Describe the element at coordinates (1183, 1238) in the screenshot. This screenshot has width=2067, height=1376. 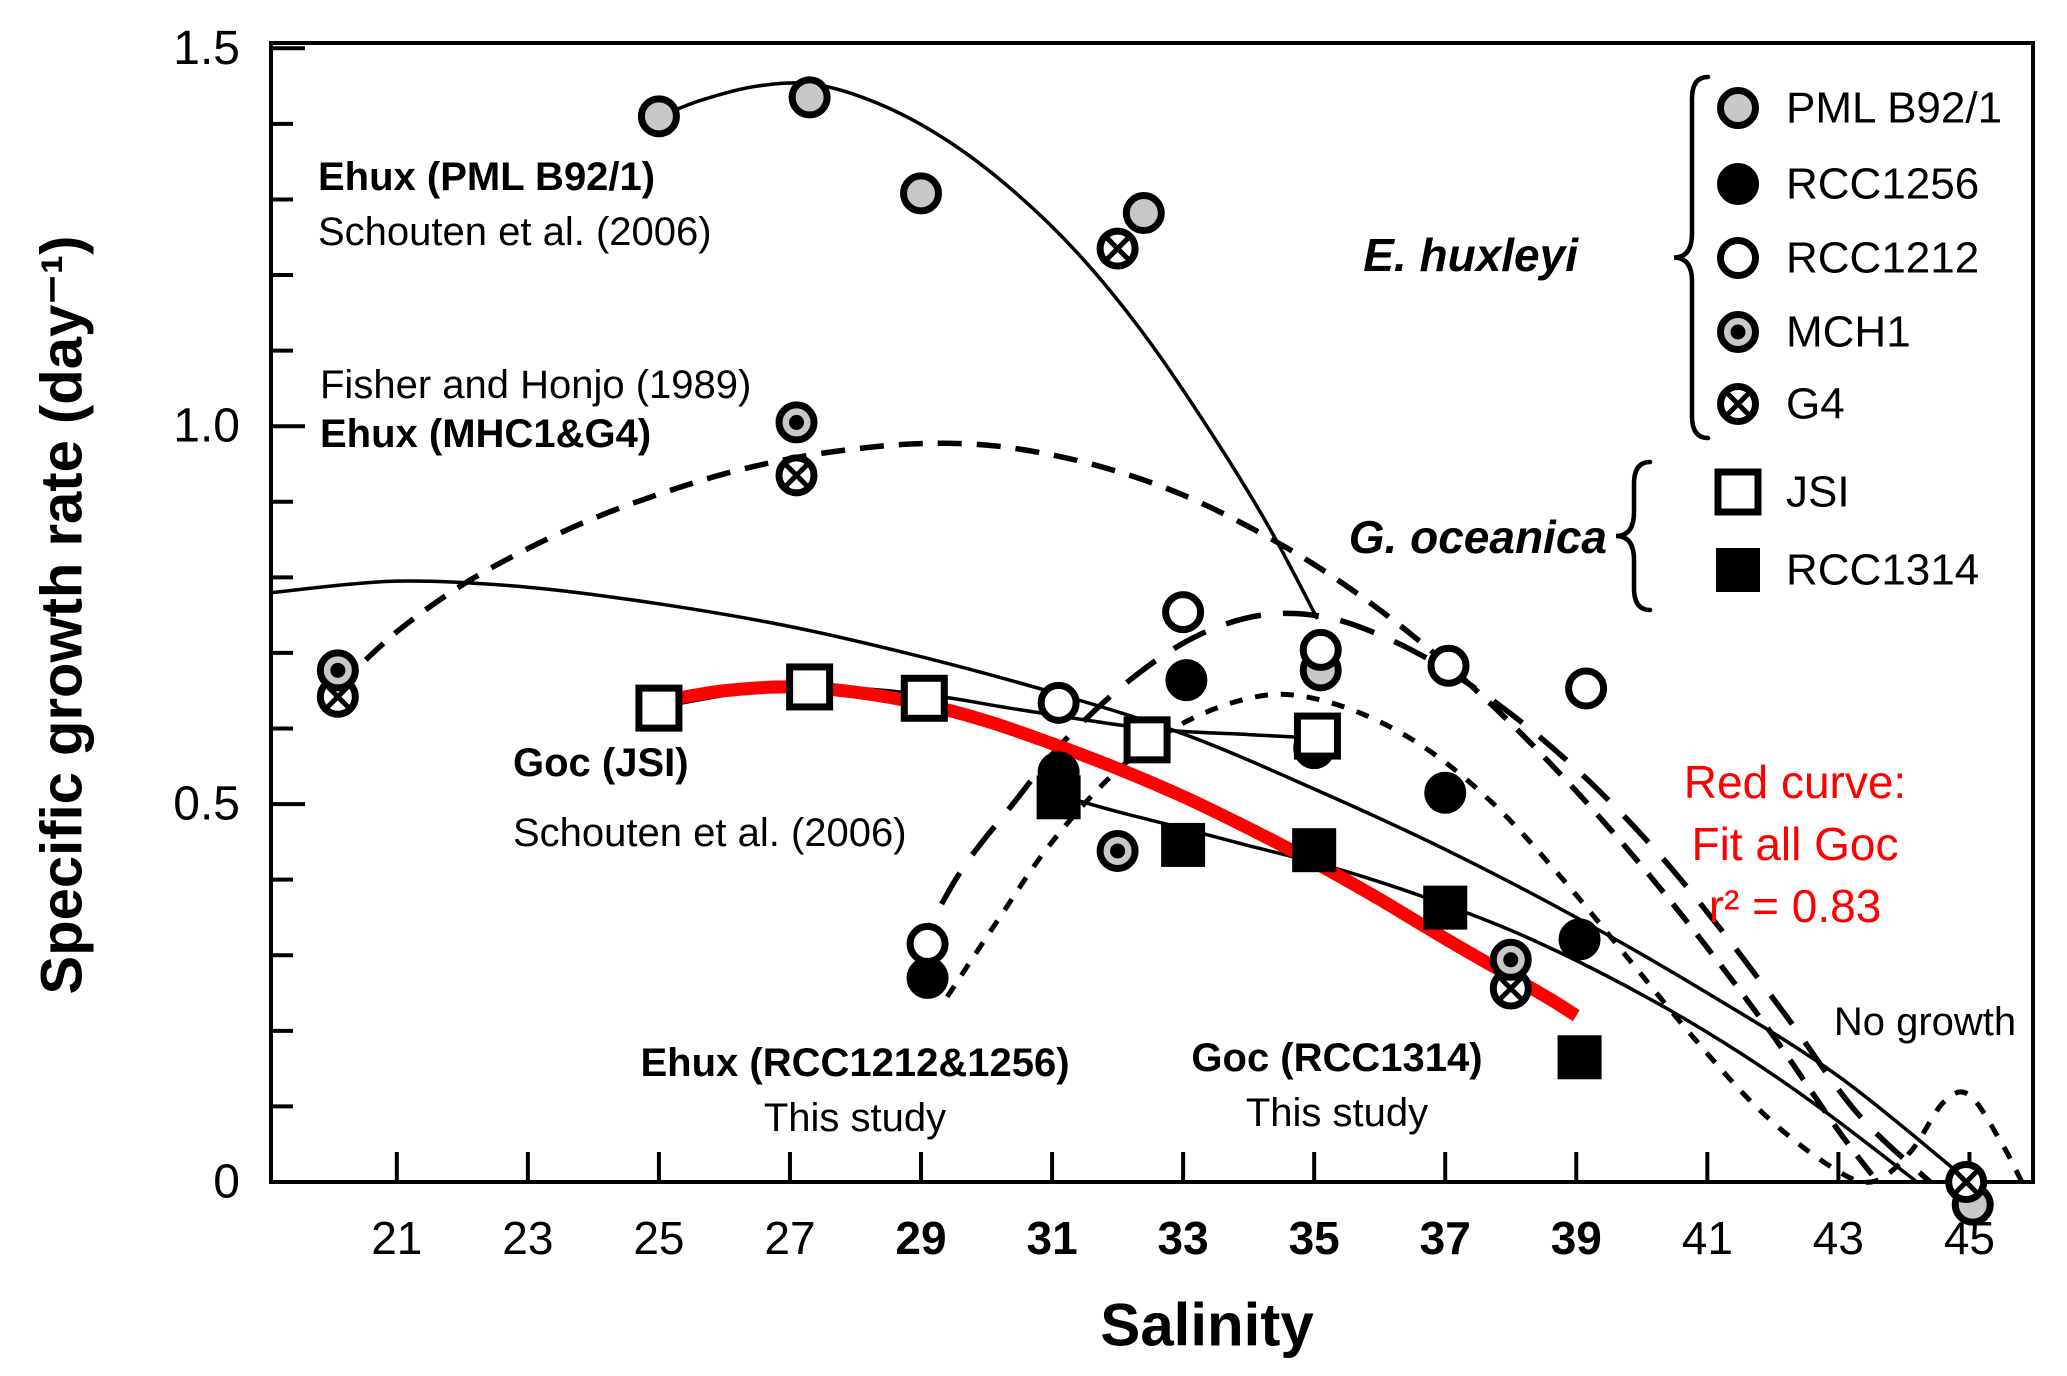
I see `x-tick-label: 33` at that location.